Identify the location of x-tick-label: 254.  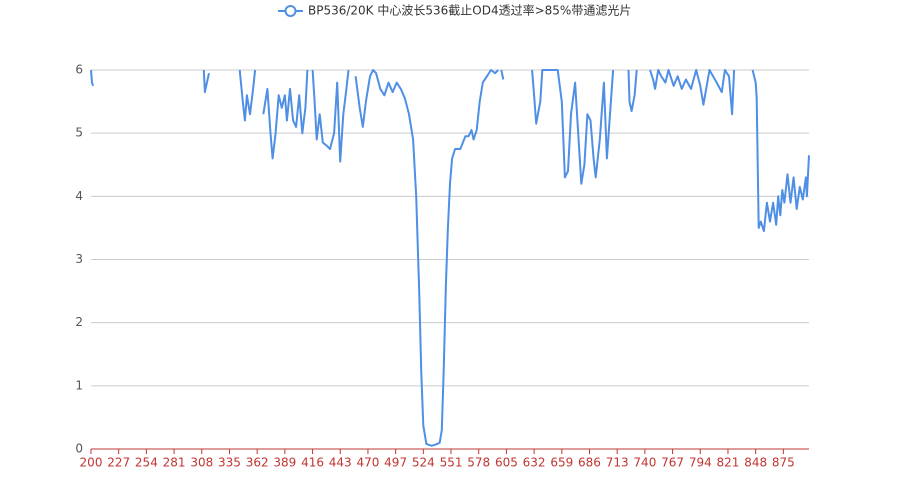
(146, 463).